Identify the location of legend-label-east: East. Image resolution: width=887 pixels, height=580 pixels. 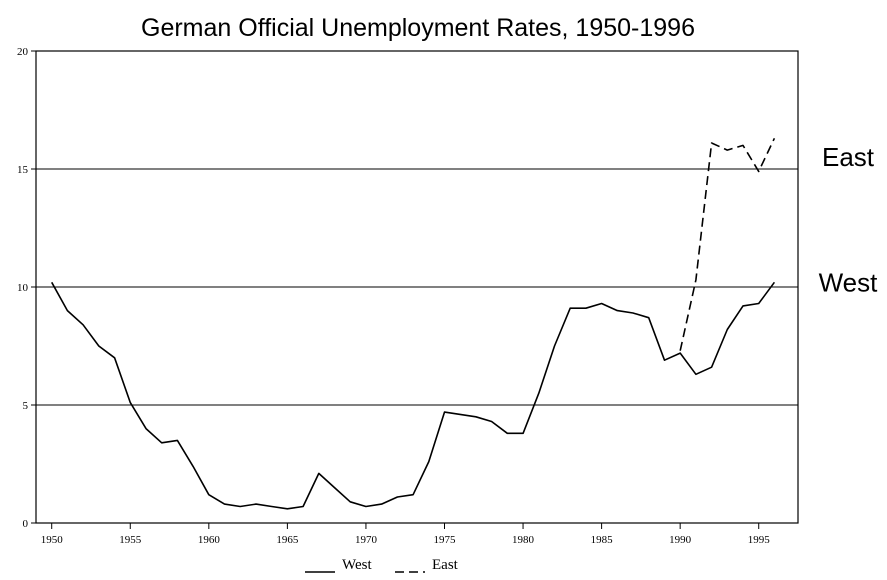
(445, 565).